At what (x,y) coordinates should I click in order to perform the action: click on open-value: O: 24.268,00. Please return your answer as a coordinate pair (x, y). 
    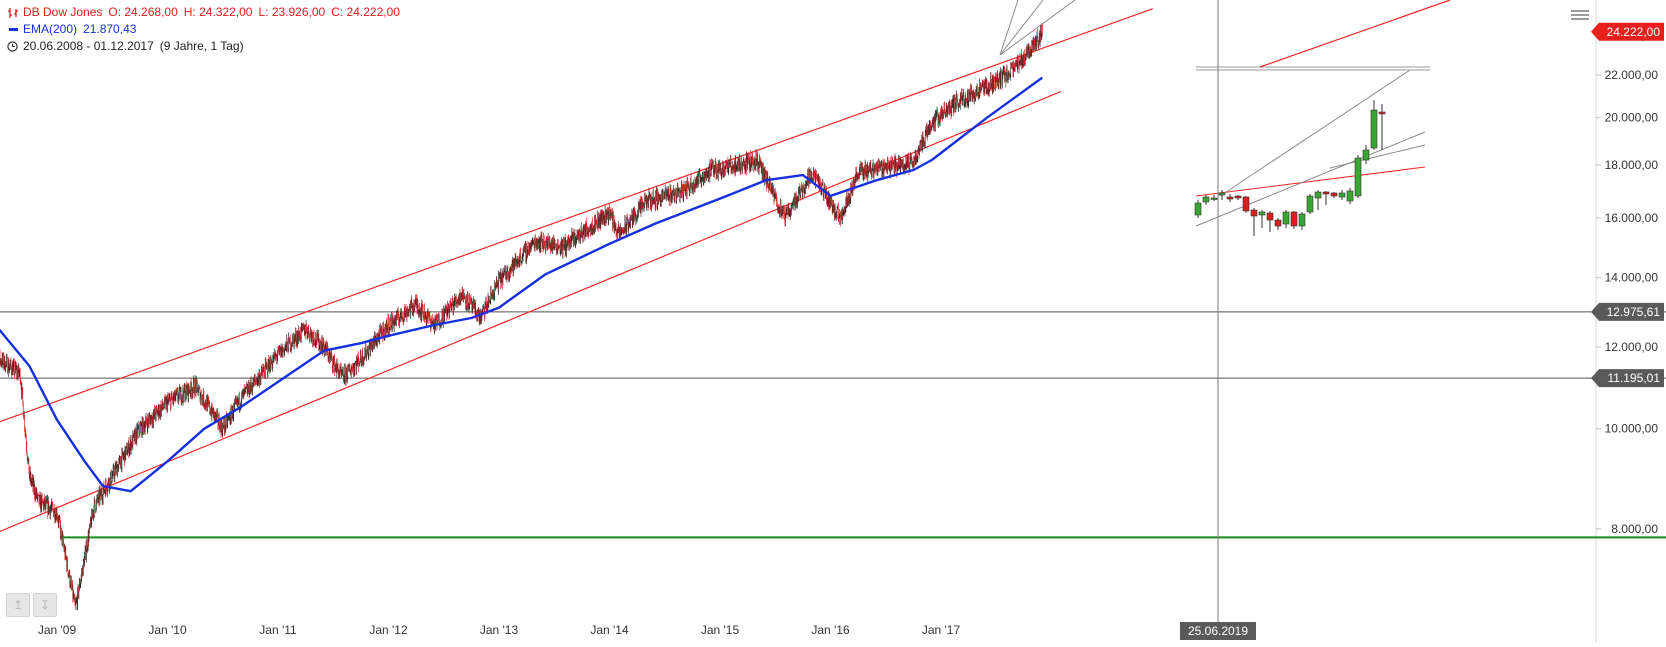
    Looking at the image, I should click on (143, 12).